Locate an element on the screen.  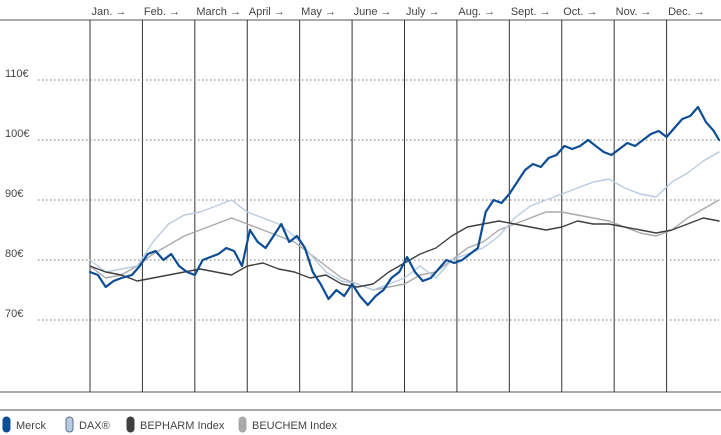
y-tick-label-110: 110€ is located at coordinates (17, 74).